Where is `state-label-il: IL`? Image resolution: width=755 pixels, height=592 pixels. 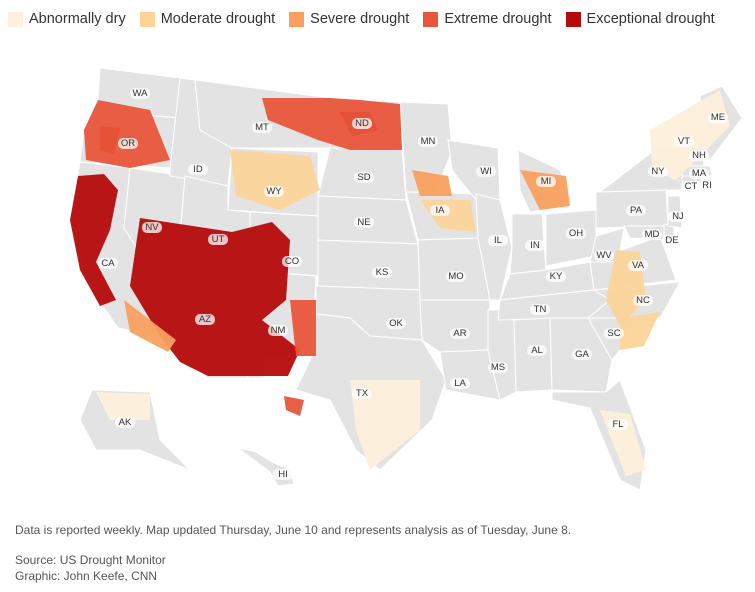 state-label-il: IL is located at coordinates (498, 240).